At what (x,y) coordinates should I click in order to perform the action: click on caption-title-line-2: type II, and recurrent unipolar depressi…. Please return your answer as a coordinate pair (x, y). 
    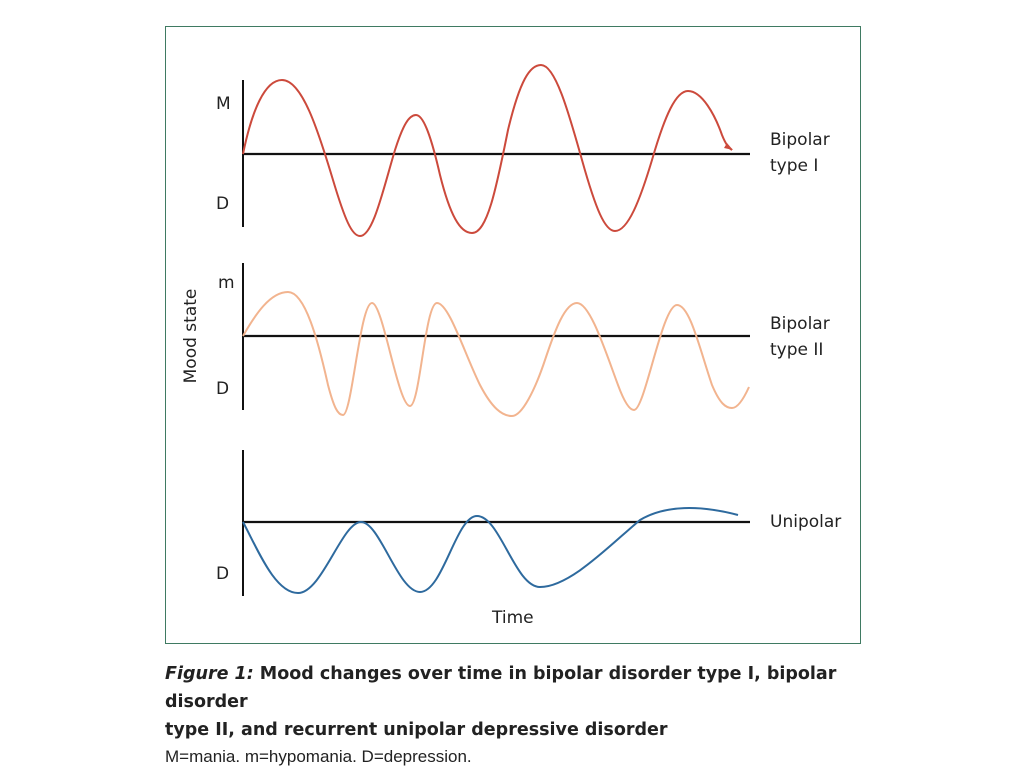
    Looking at the image, I should click on (416, 730).